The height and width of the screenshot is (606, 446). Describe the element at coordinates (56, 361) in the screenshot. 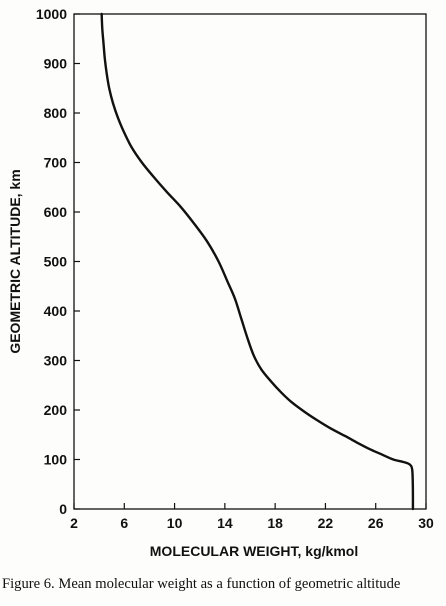

I see `y-tick-label: 300` at that location.